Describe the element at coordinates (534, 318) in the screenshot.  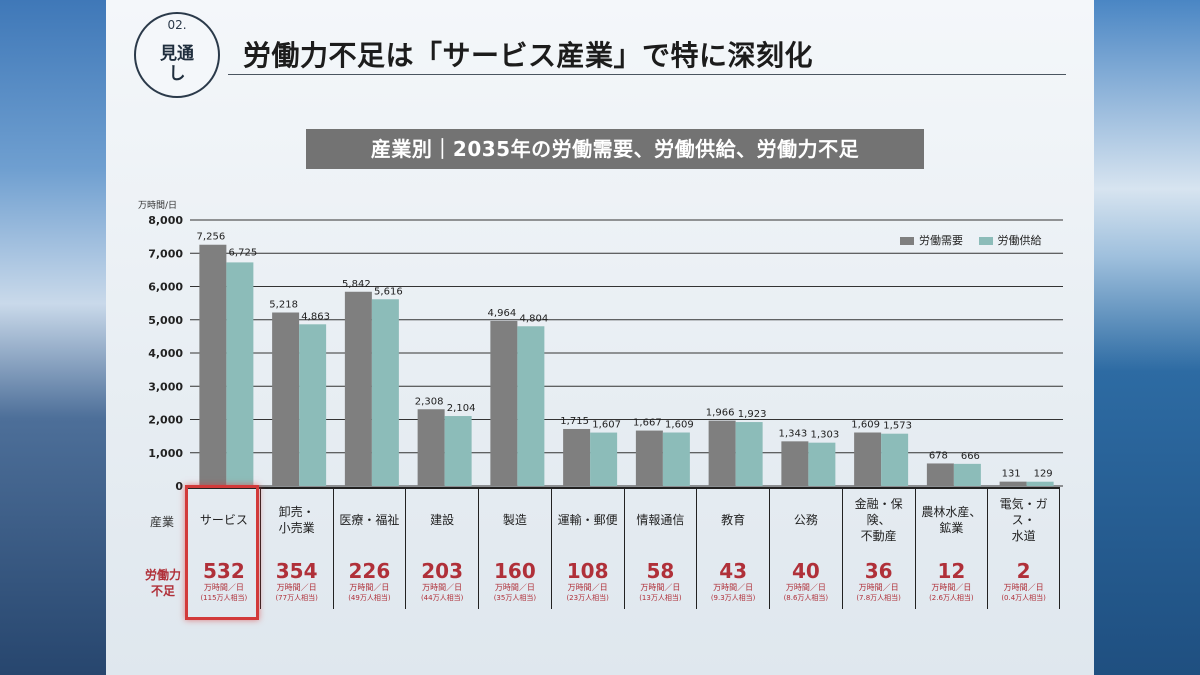
I see `data-label-supply: 4,804` at that location.